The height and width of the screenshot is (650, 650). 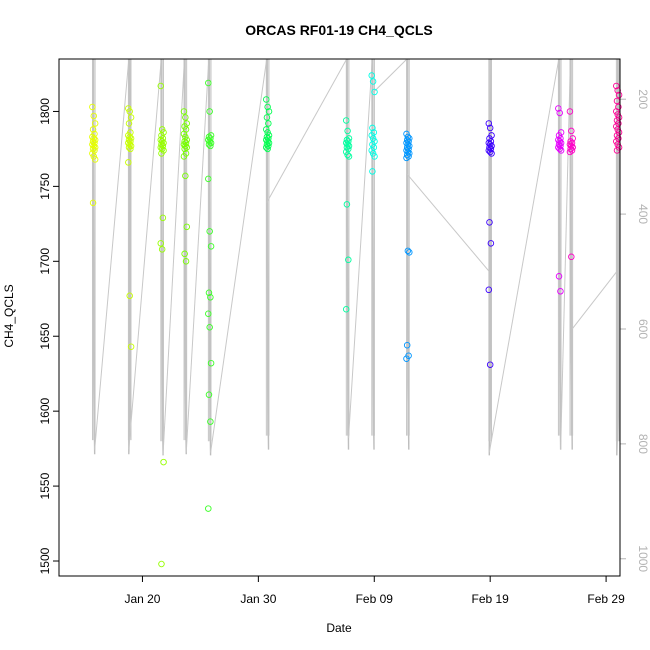 I want to click on x-tick-label: Feb 29, so click(x=606, y=599).